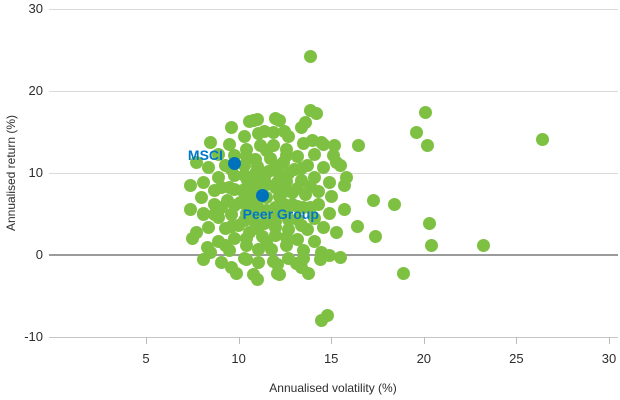  I want to click on x-tick-label: 5, so click(146, 358).